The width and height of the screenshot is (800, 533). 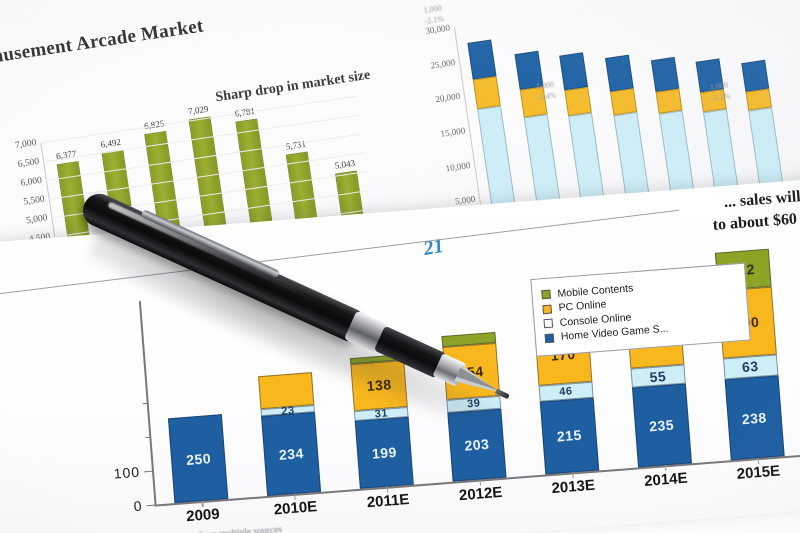 What do you see at coordinates (546, 91) in the screenshot?
I see `chart-callout: 1,000 -1.4%` at bounding box center [546, 91].